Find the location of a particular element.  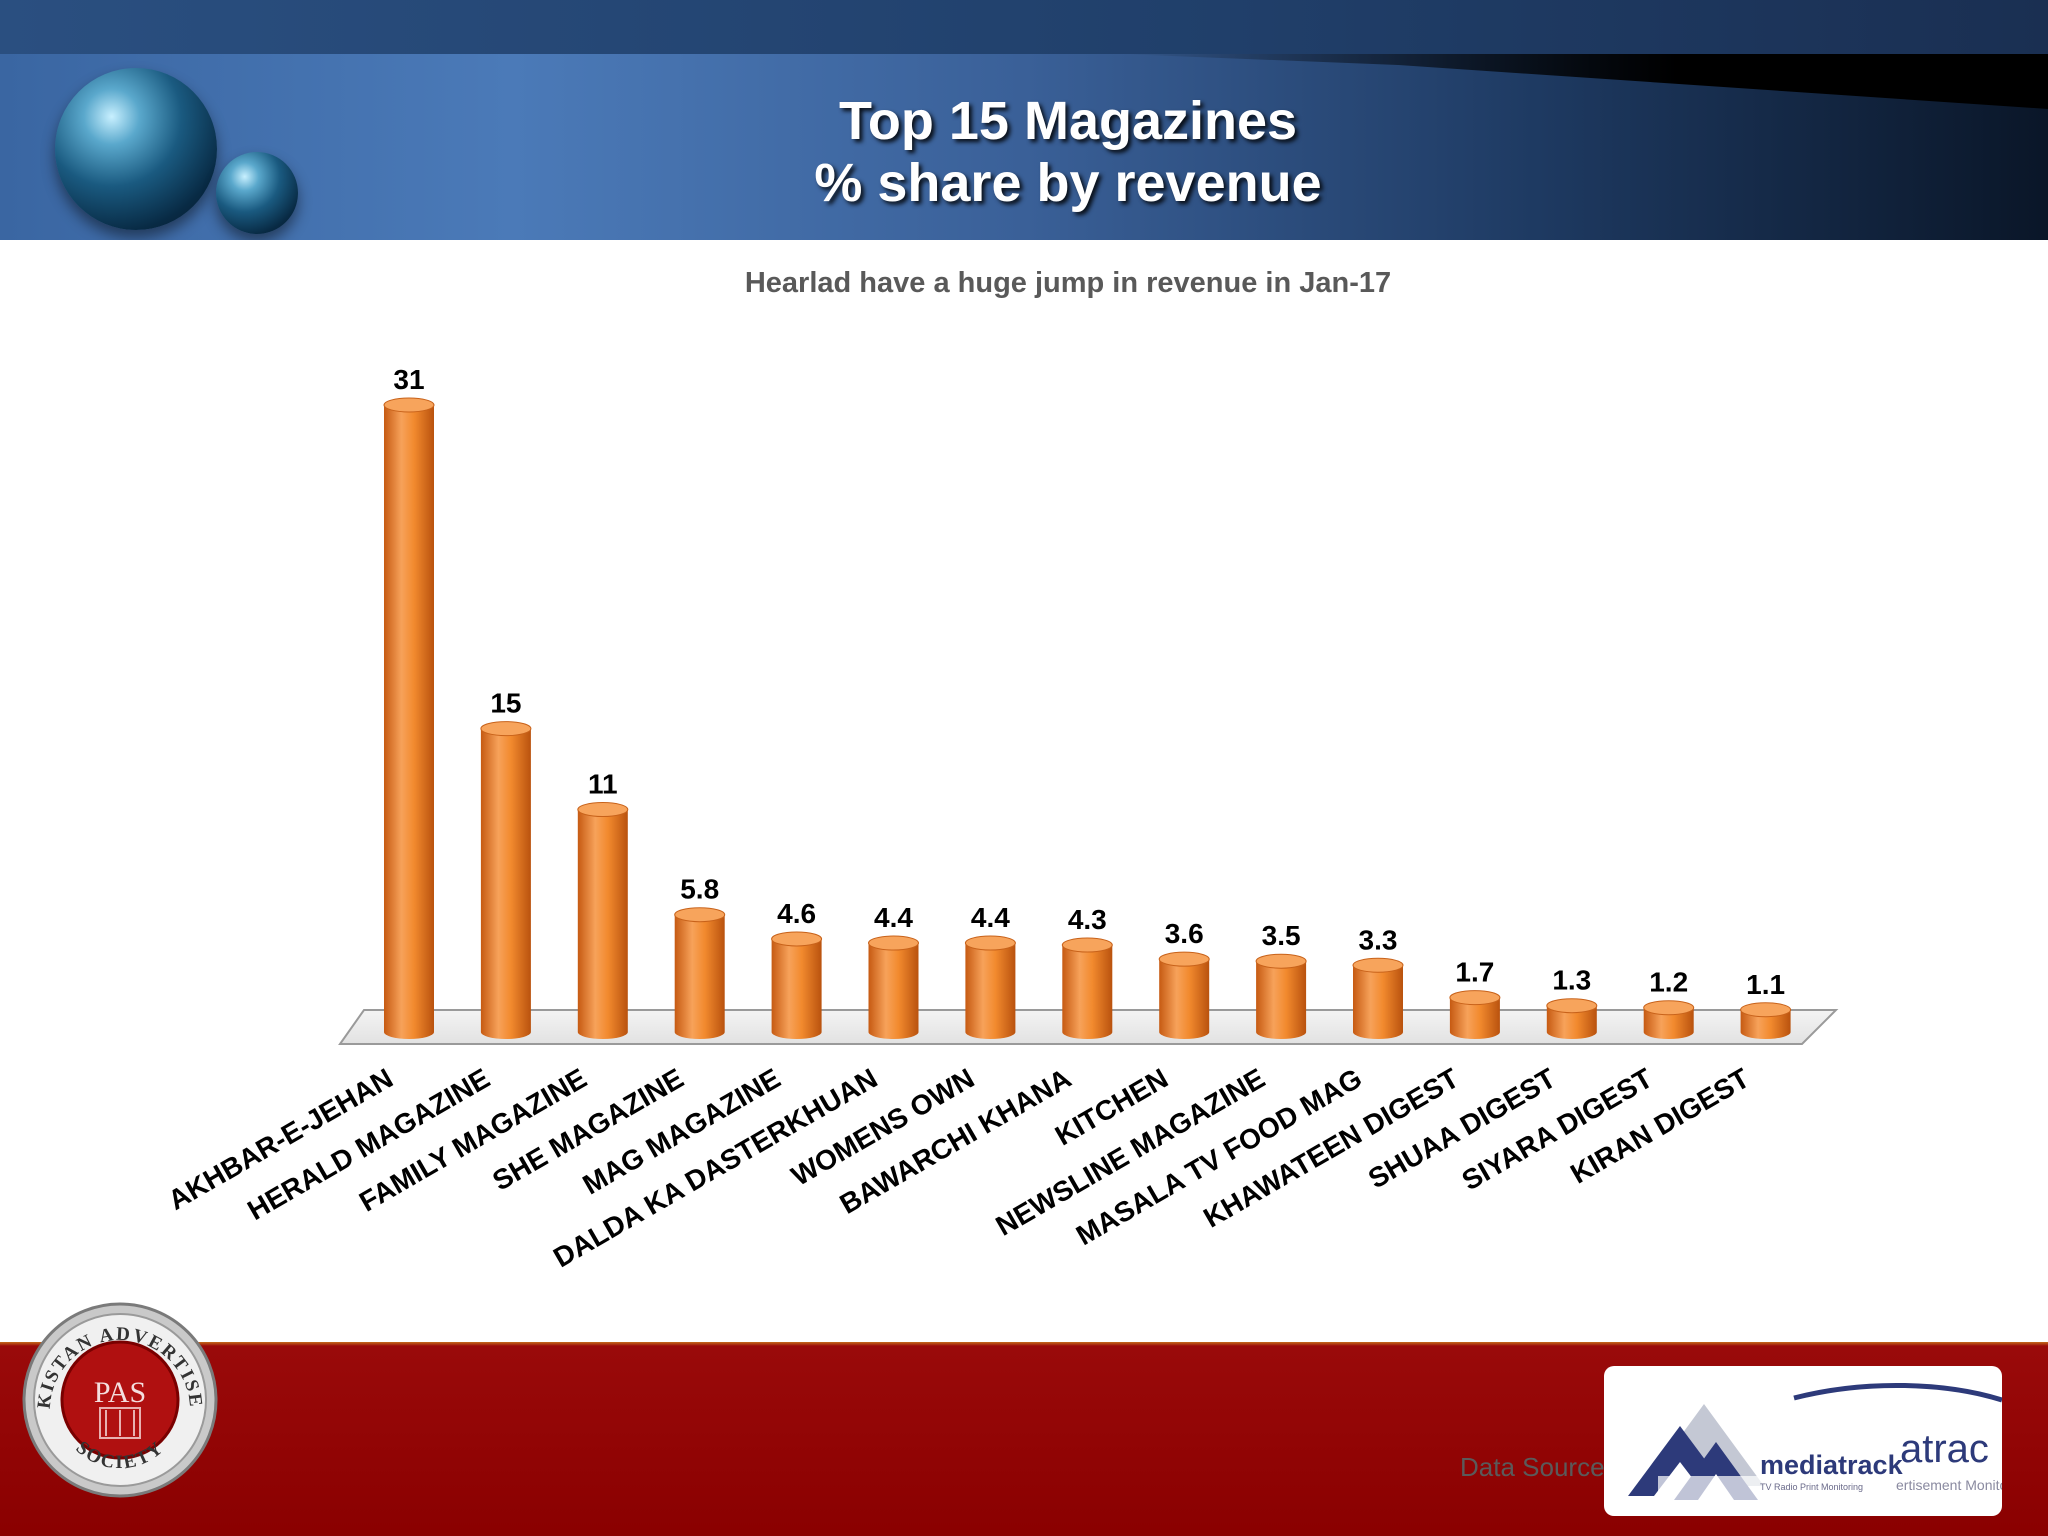

value-label-8: 4.3 is located at coordinates (1087, 919).